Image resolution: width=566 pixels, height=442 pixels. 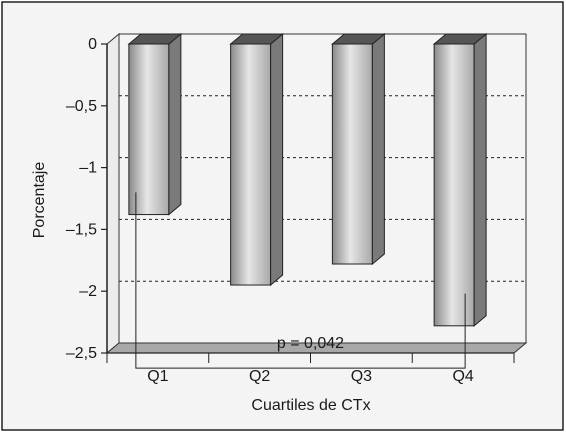 I want to click on bar-Q2-front, so click(x=251, y=164).